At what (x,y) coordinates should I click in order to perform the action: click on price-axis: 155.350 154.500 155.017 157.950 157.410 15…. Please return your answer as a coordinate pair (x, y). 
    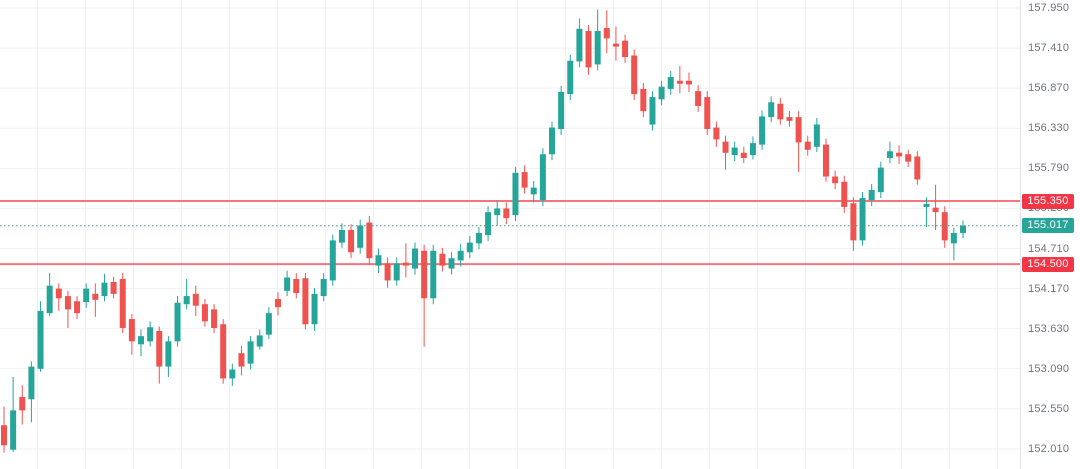
    Looking at the image, I should click on (1050, 234).